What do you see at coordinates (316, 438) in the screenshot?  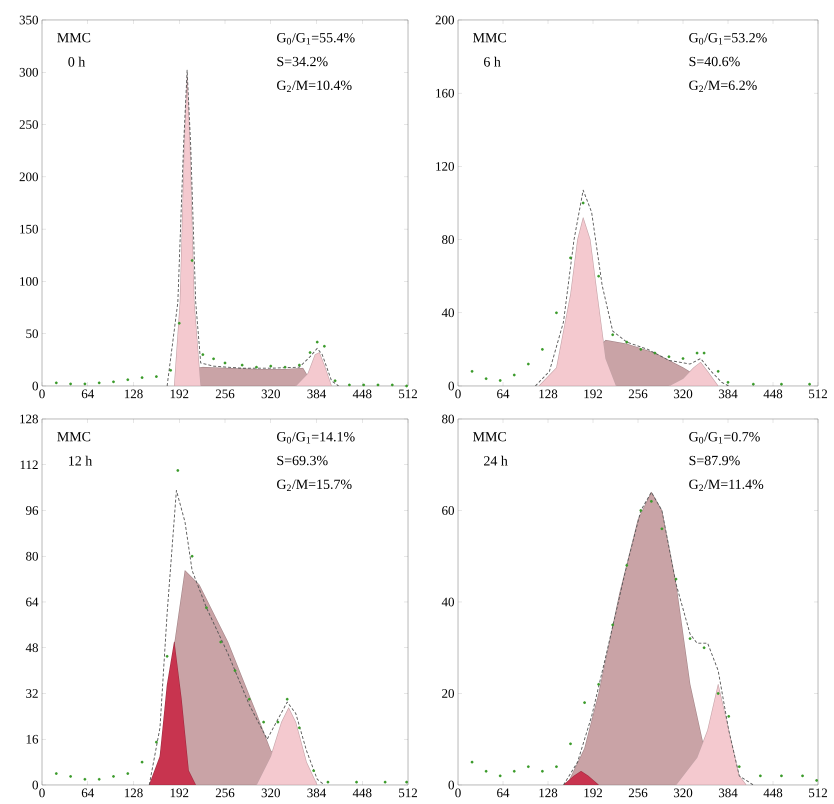 I see `annotation: G$_{0}$/G$_{1}$=14.1%` at bounding box center [316, 438].